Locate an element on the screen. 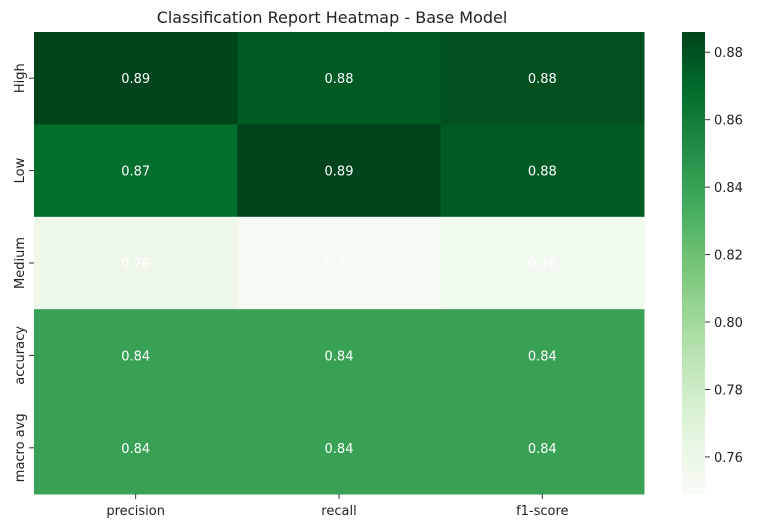  y-axis: High Low Medium accuracy macro avg is located at coordinates (23, 272).